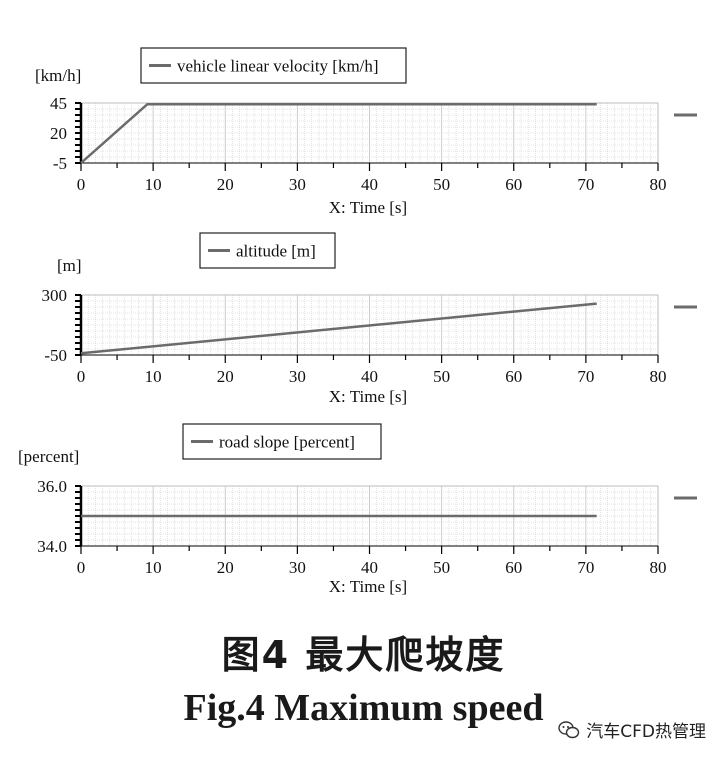 The width and height of the screenshot is (727, 759). I want to click on legend-label: vehicle linear velocity [km/h], so click(278, 66).